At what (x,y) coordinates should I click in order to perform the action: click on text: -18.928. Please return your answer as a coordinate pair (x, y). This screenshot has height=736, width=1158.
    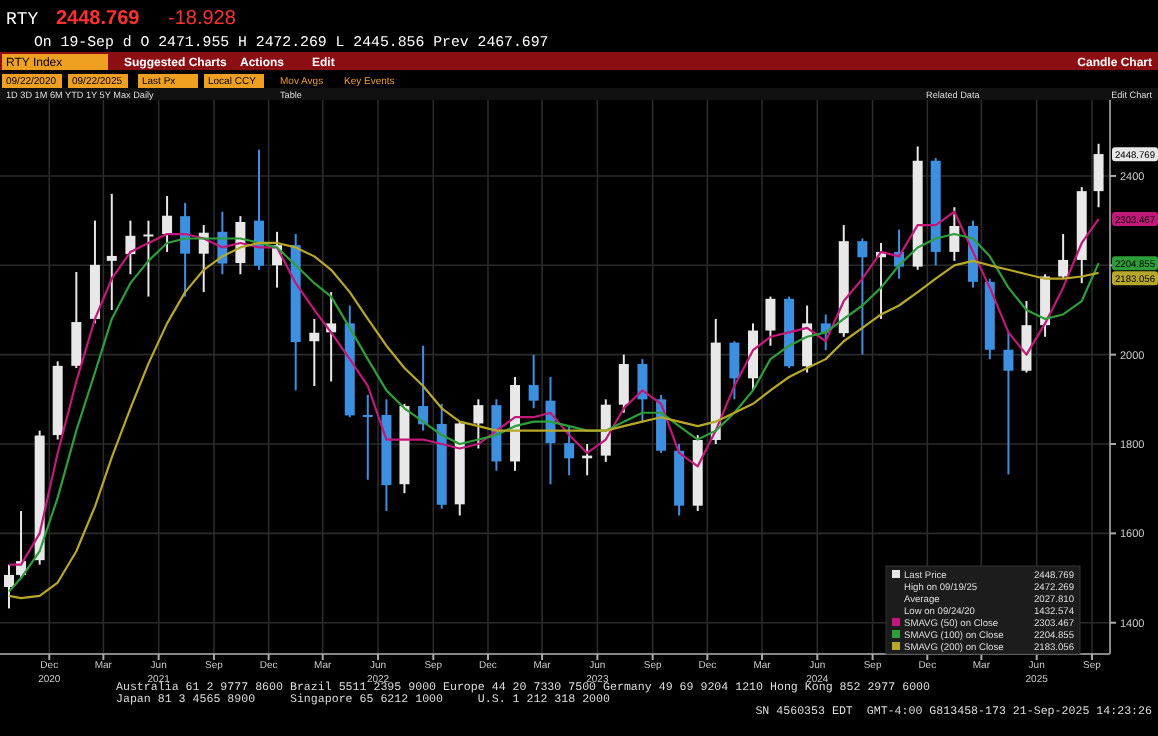
    Looking at the image, I should click on (202, 19).